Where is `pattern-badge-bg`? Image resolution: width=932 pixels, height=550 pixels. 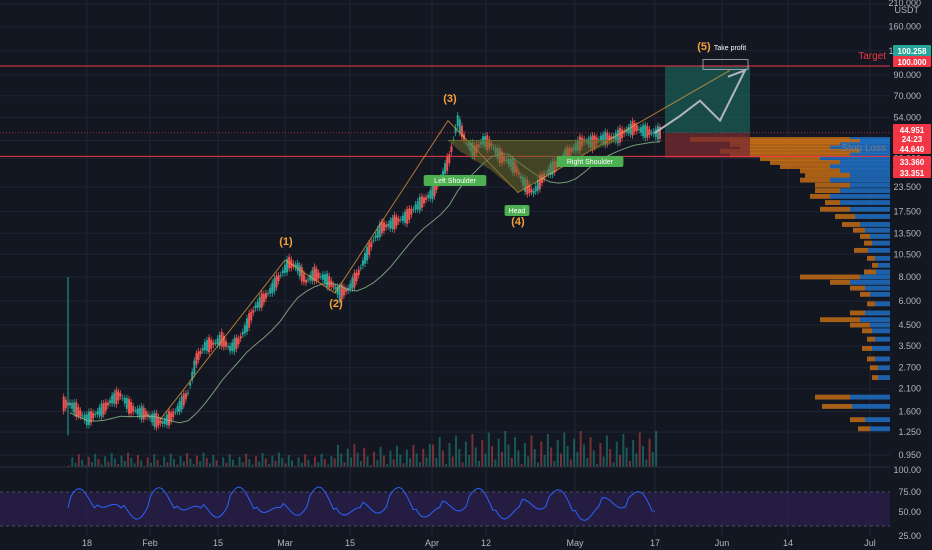 pattern-badge-bg is located at coordinates (590, 161).